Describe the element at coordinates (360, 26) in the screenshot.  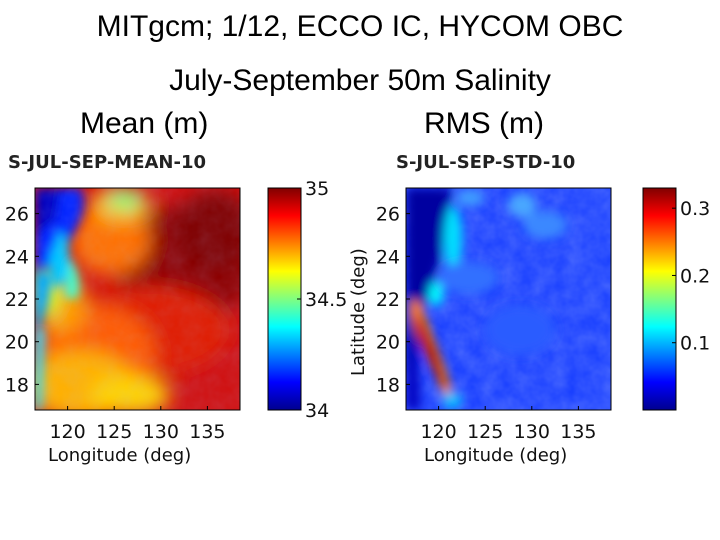
I see `figure-title: MITgcm; 1/12, ECCO IC, HYCOM OBC` at that location.